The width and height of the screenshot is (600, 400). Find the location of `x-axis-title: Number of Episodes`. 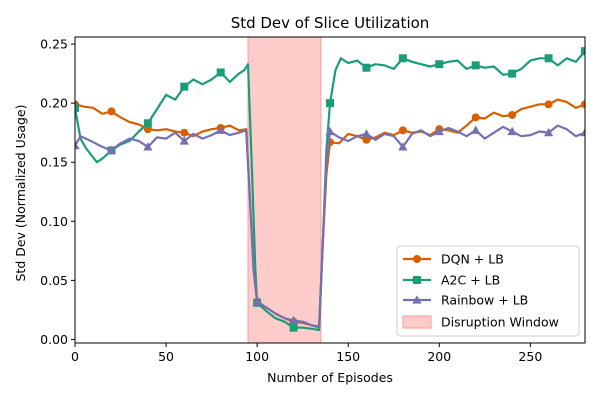

x-axis-title: Number of Episodes is located at coordinates (330, 377).